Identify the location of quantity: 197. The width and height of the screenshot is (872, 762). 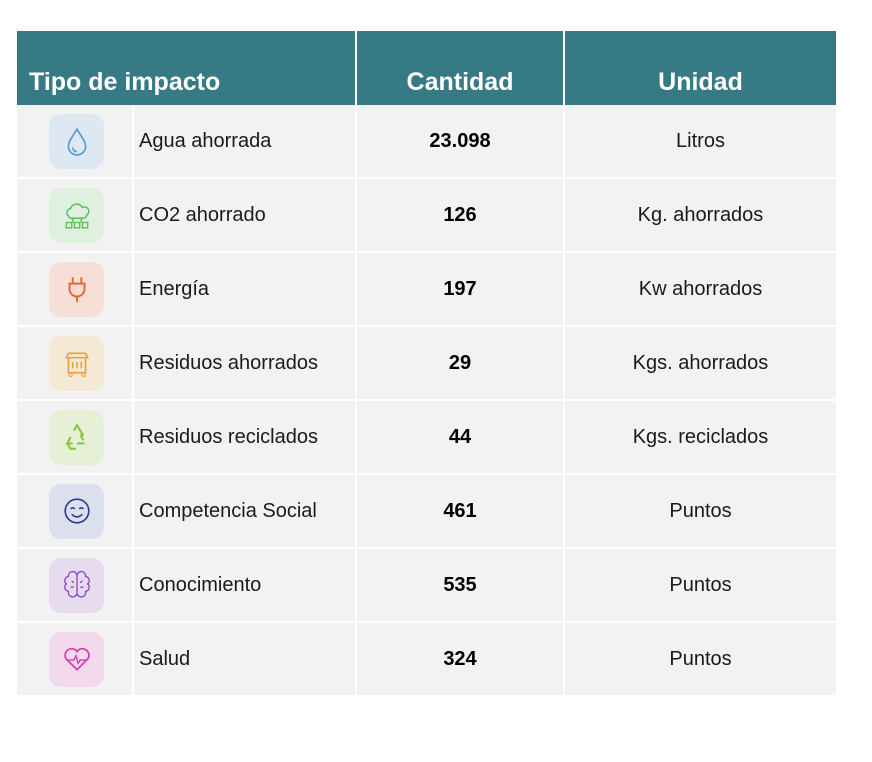
(461, 290).